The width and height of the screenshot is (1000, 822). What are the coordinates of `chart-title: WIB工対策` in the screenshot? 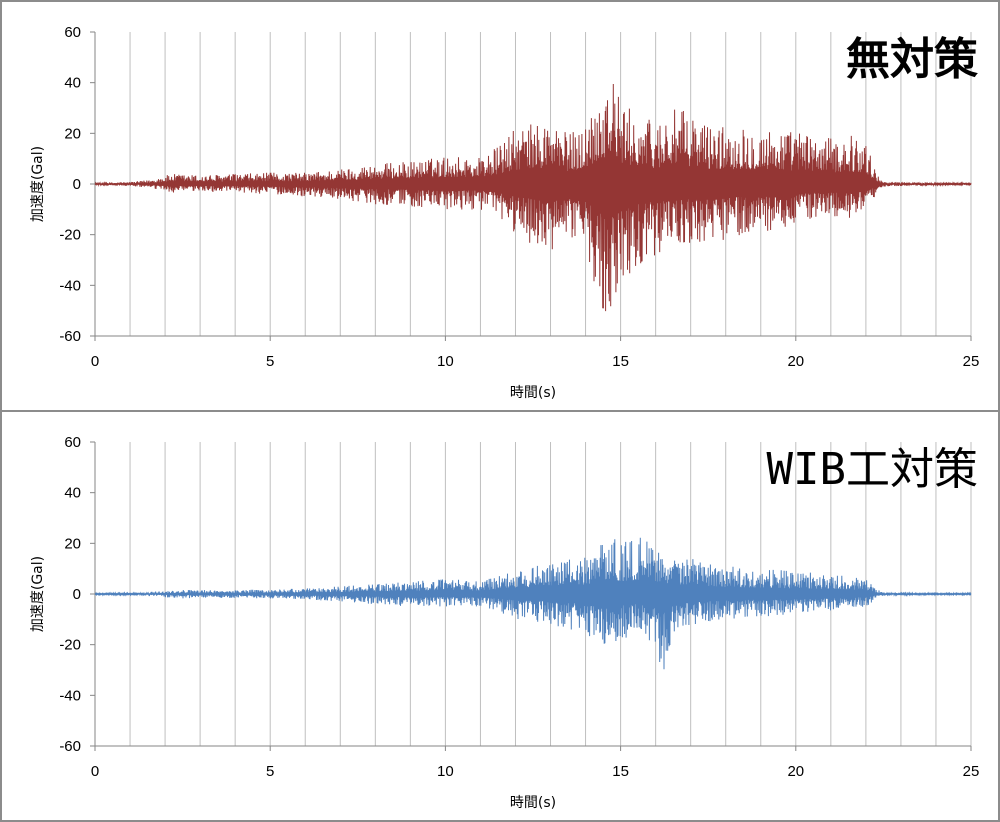 It's located at (872, 469).